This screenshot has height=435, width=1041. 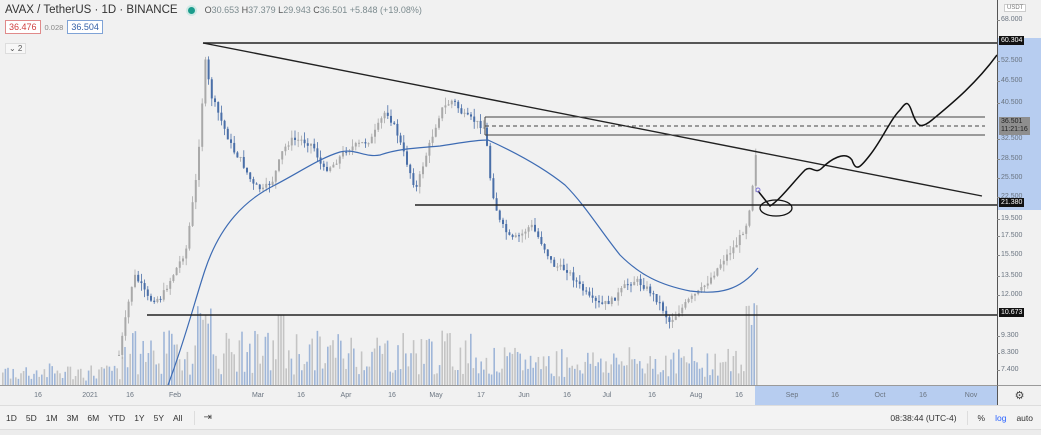 I want to click on range-1m-button: 1M, so click(x=51, y=417).